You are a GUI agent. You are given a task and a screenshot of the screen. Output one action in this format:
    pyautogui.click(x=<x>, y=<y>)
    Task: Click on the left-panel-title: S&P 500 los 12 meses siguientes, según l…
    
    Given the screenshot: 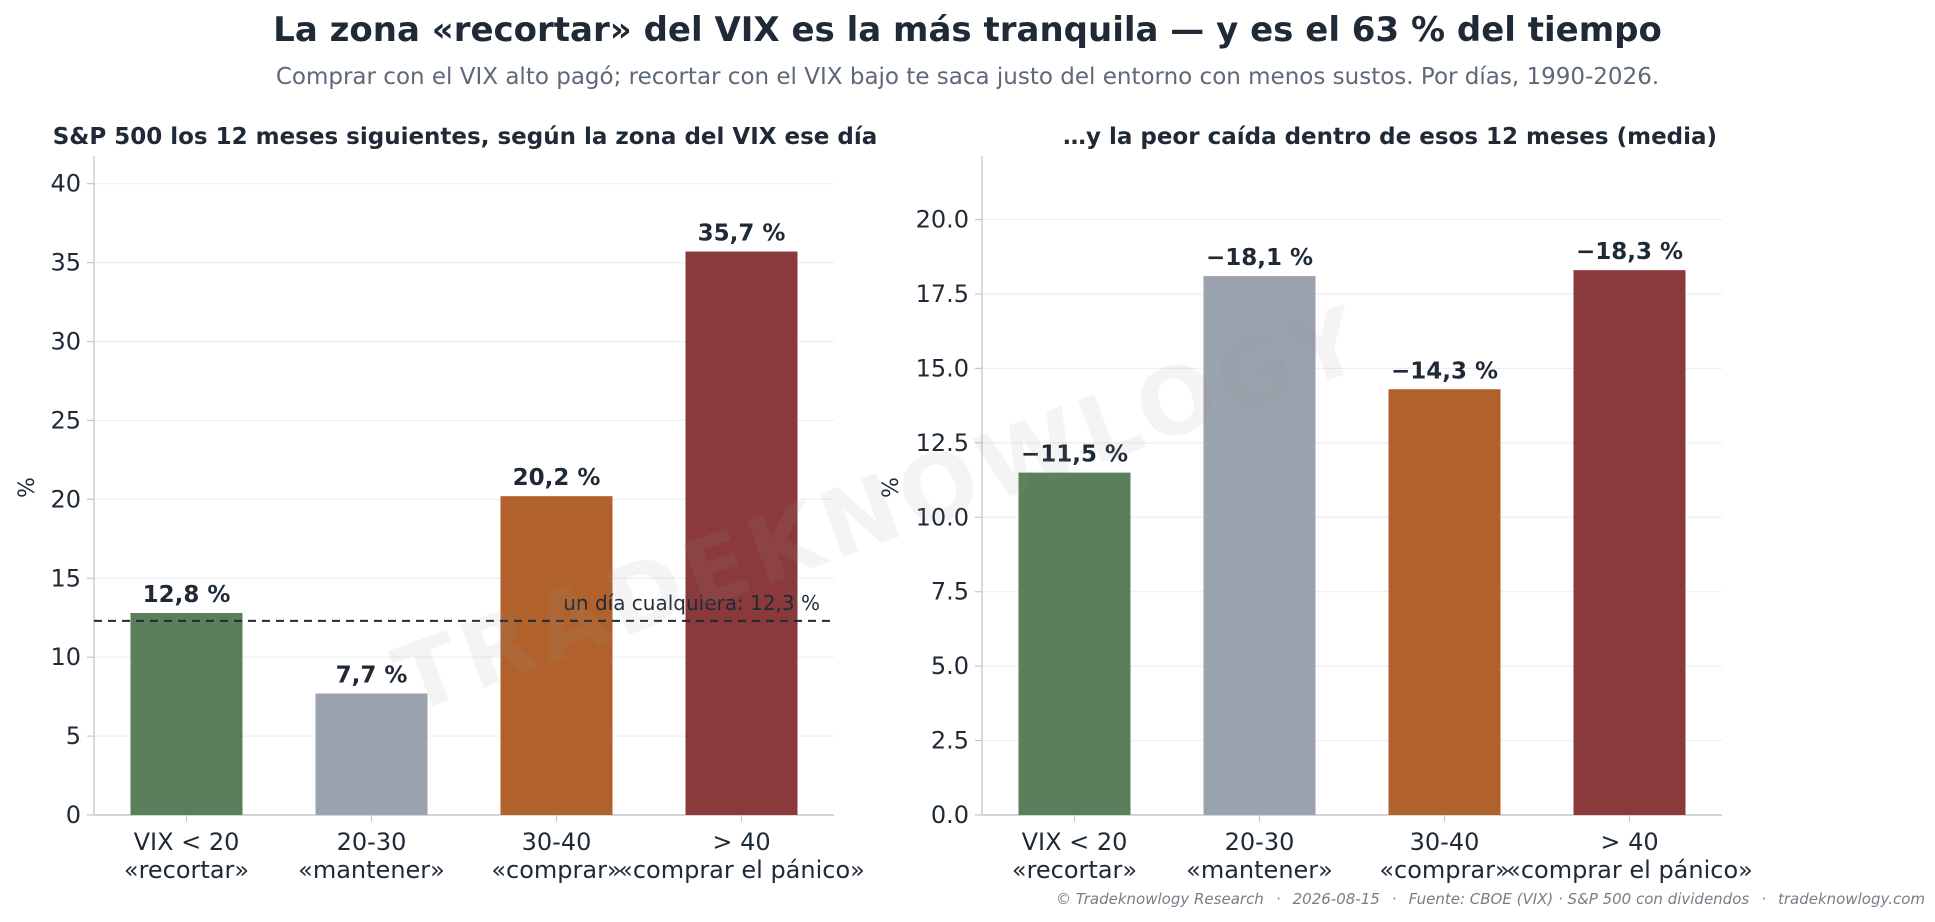 What is the action you would take?
    pyautogui.click(x=465, y=137)
    